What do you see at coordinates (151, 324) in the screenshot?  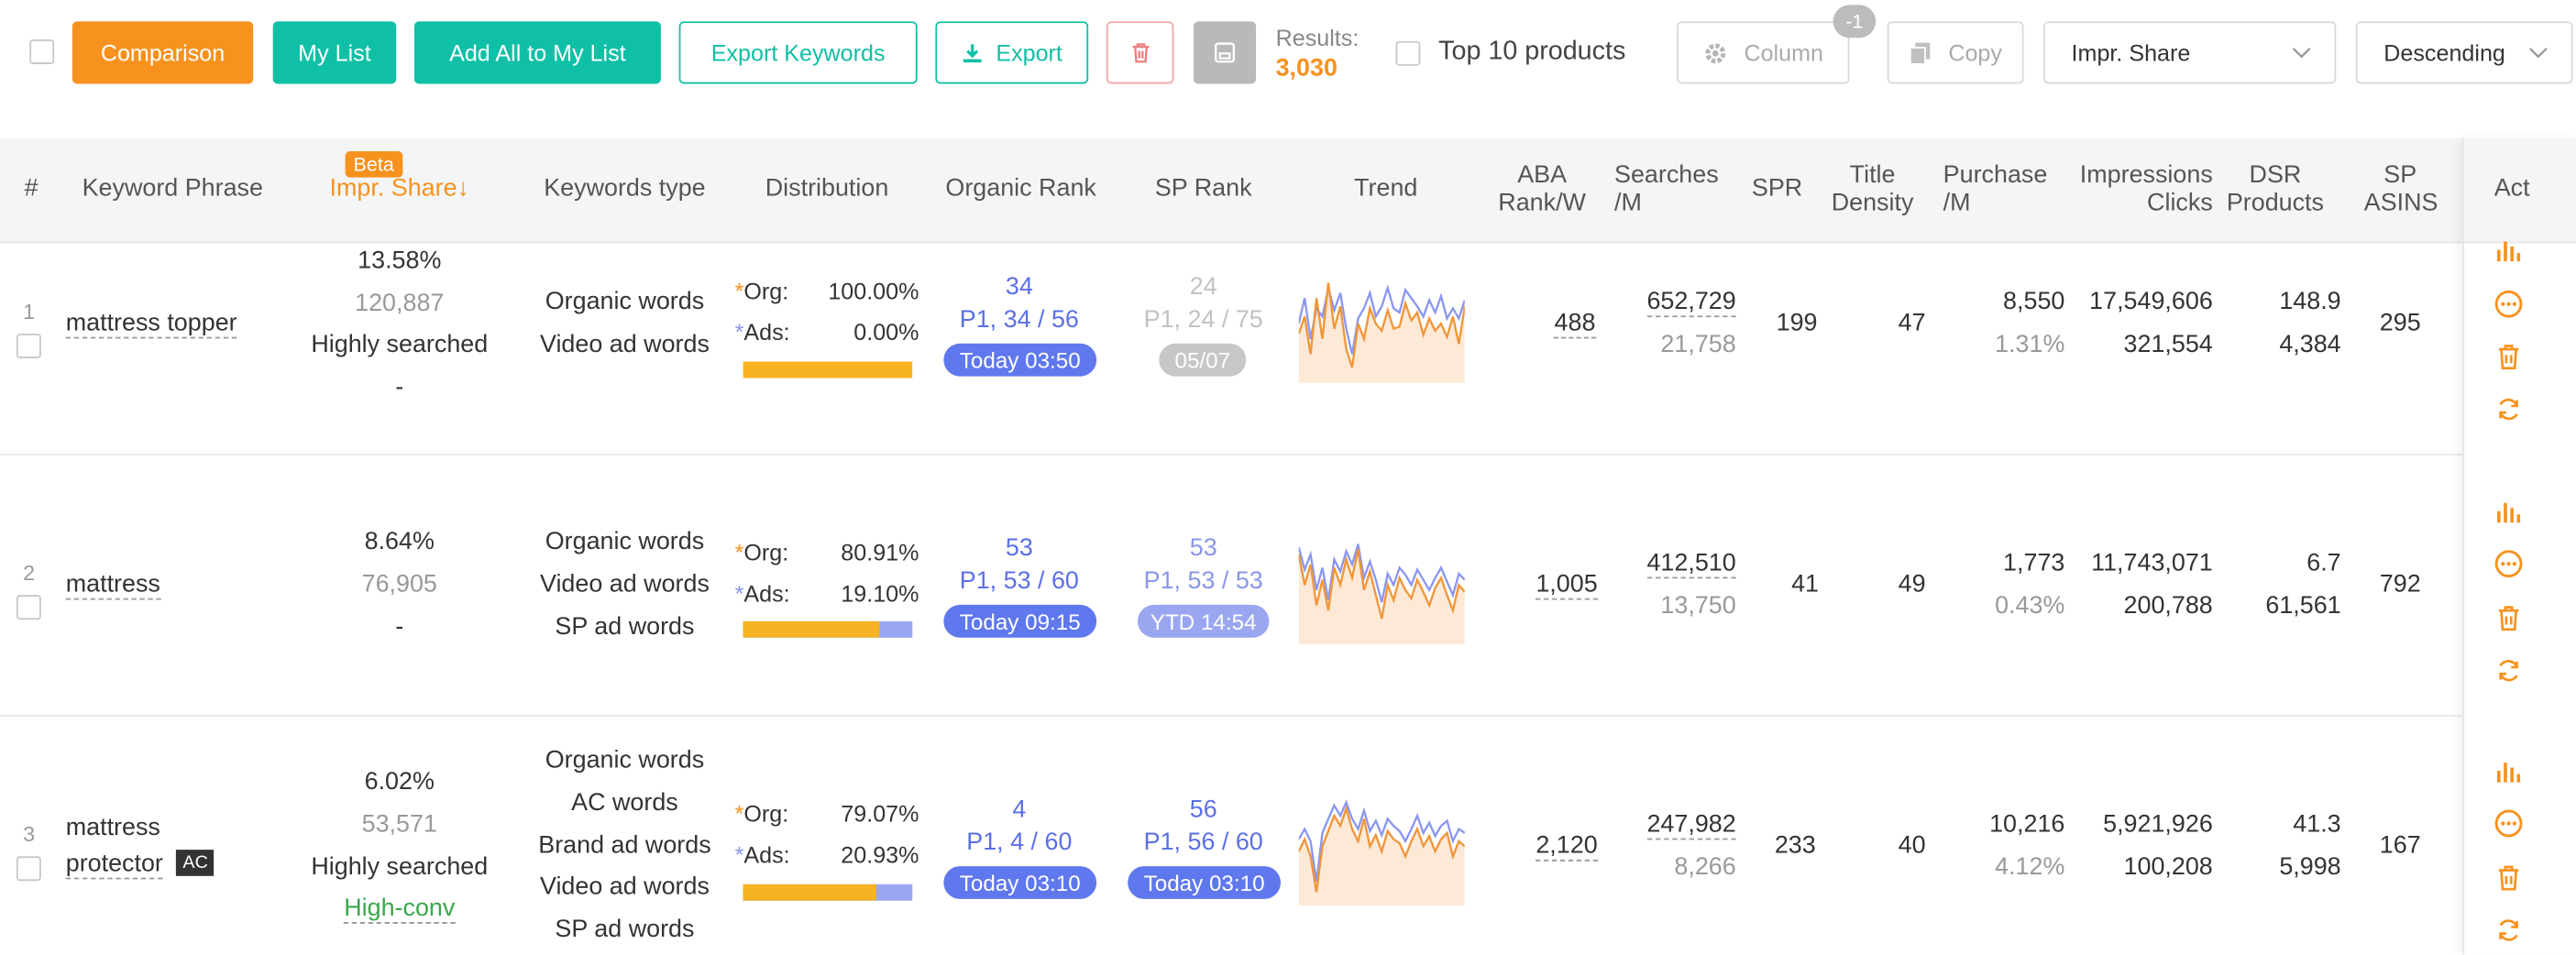 I see `keyword-phrase: mattress topper` at bounding box center [151, 324].